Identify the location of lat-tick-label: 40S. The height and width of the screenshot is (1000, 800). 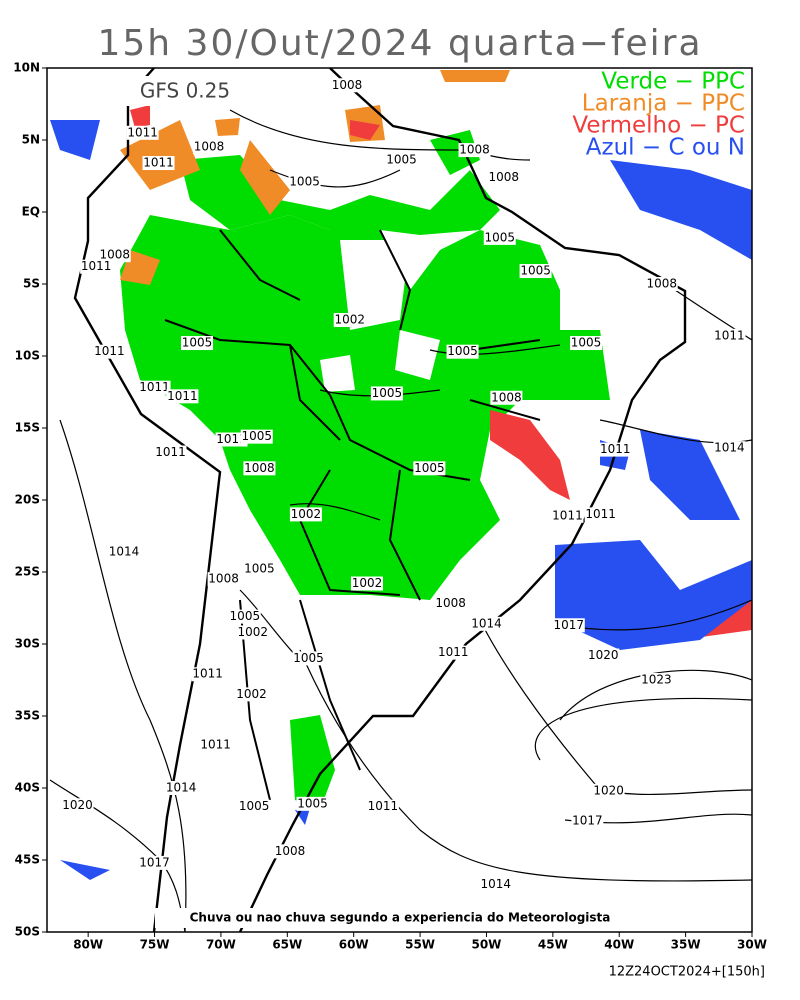
(27, 788).